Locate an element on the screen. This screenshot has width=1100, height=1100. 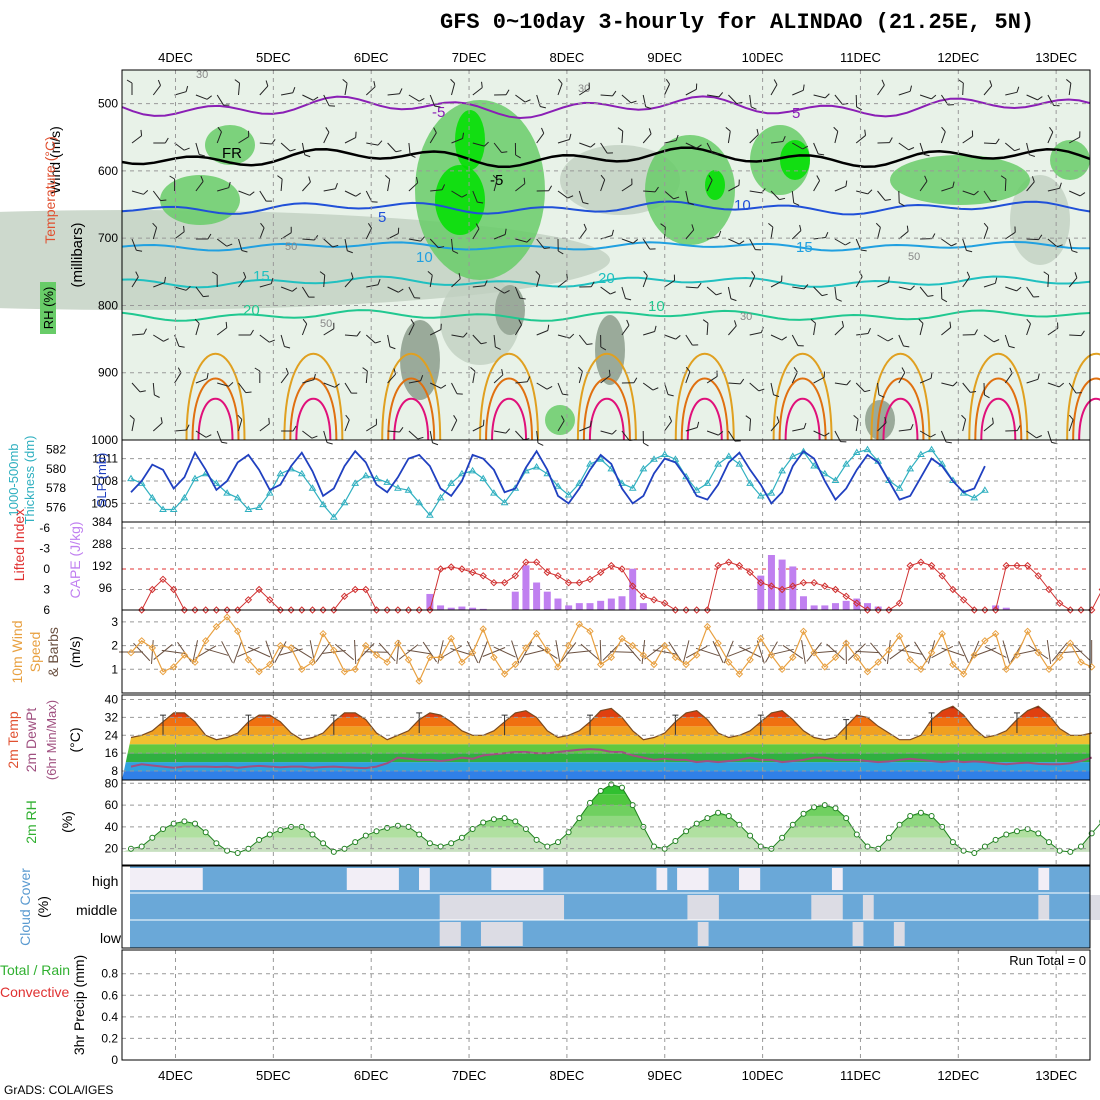
rh-moist-region is located at coordinates (230, 145).